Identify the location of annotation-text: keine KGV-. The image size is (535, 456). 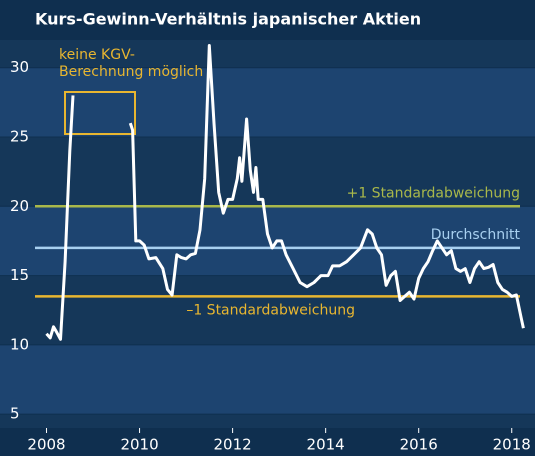
(97, 55).